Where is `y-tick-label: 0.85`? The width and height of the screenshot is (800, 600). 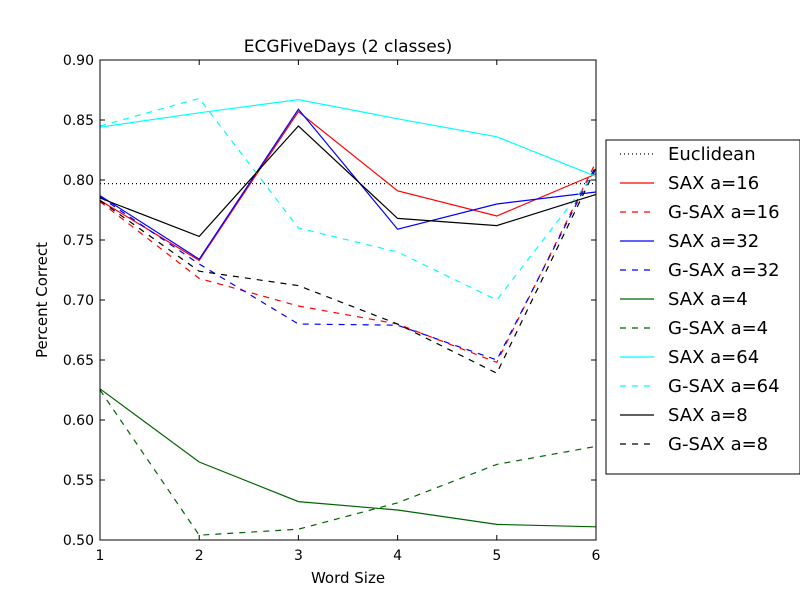 y-tick-label: 0.85 is located at coordinates (78, 121).